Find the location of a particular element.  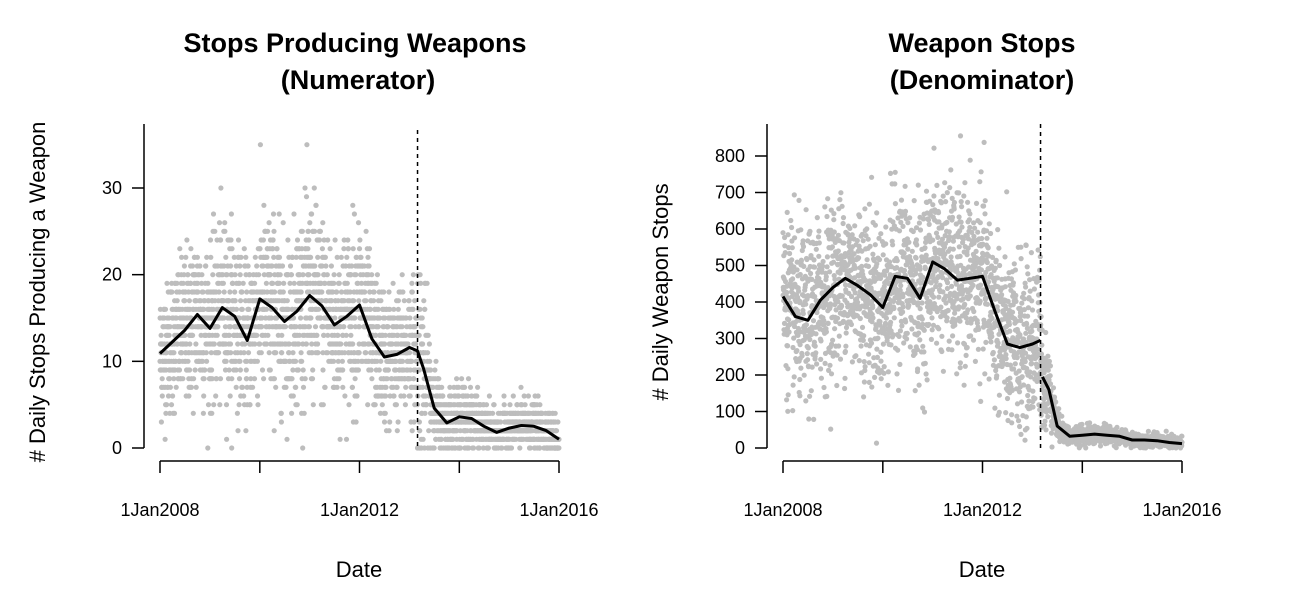

denominator-title-line1: Weapon Stops is located at coordinates (981, 43).